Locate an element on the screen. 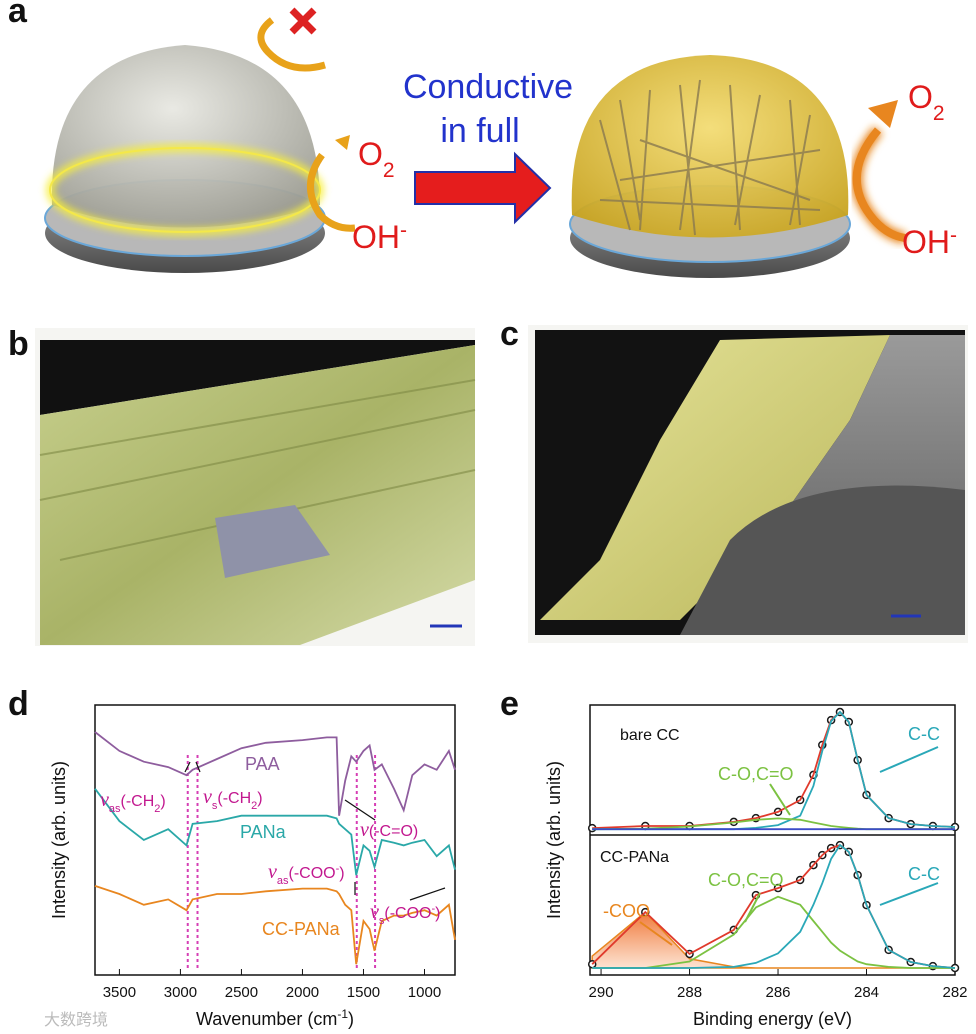 This screenshot has height=1034, width=976. annotation: νas(-CH2) is located at coordinates (133, 802).